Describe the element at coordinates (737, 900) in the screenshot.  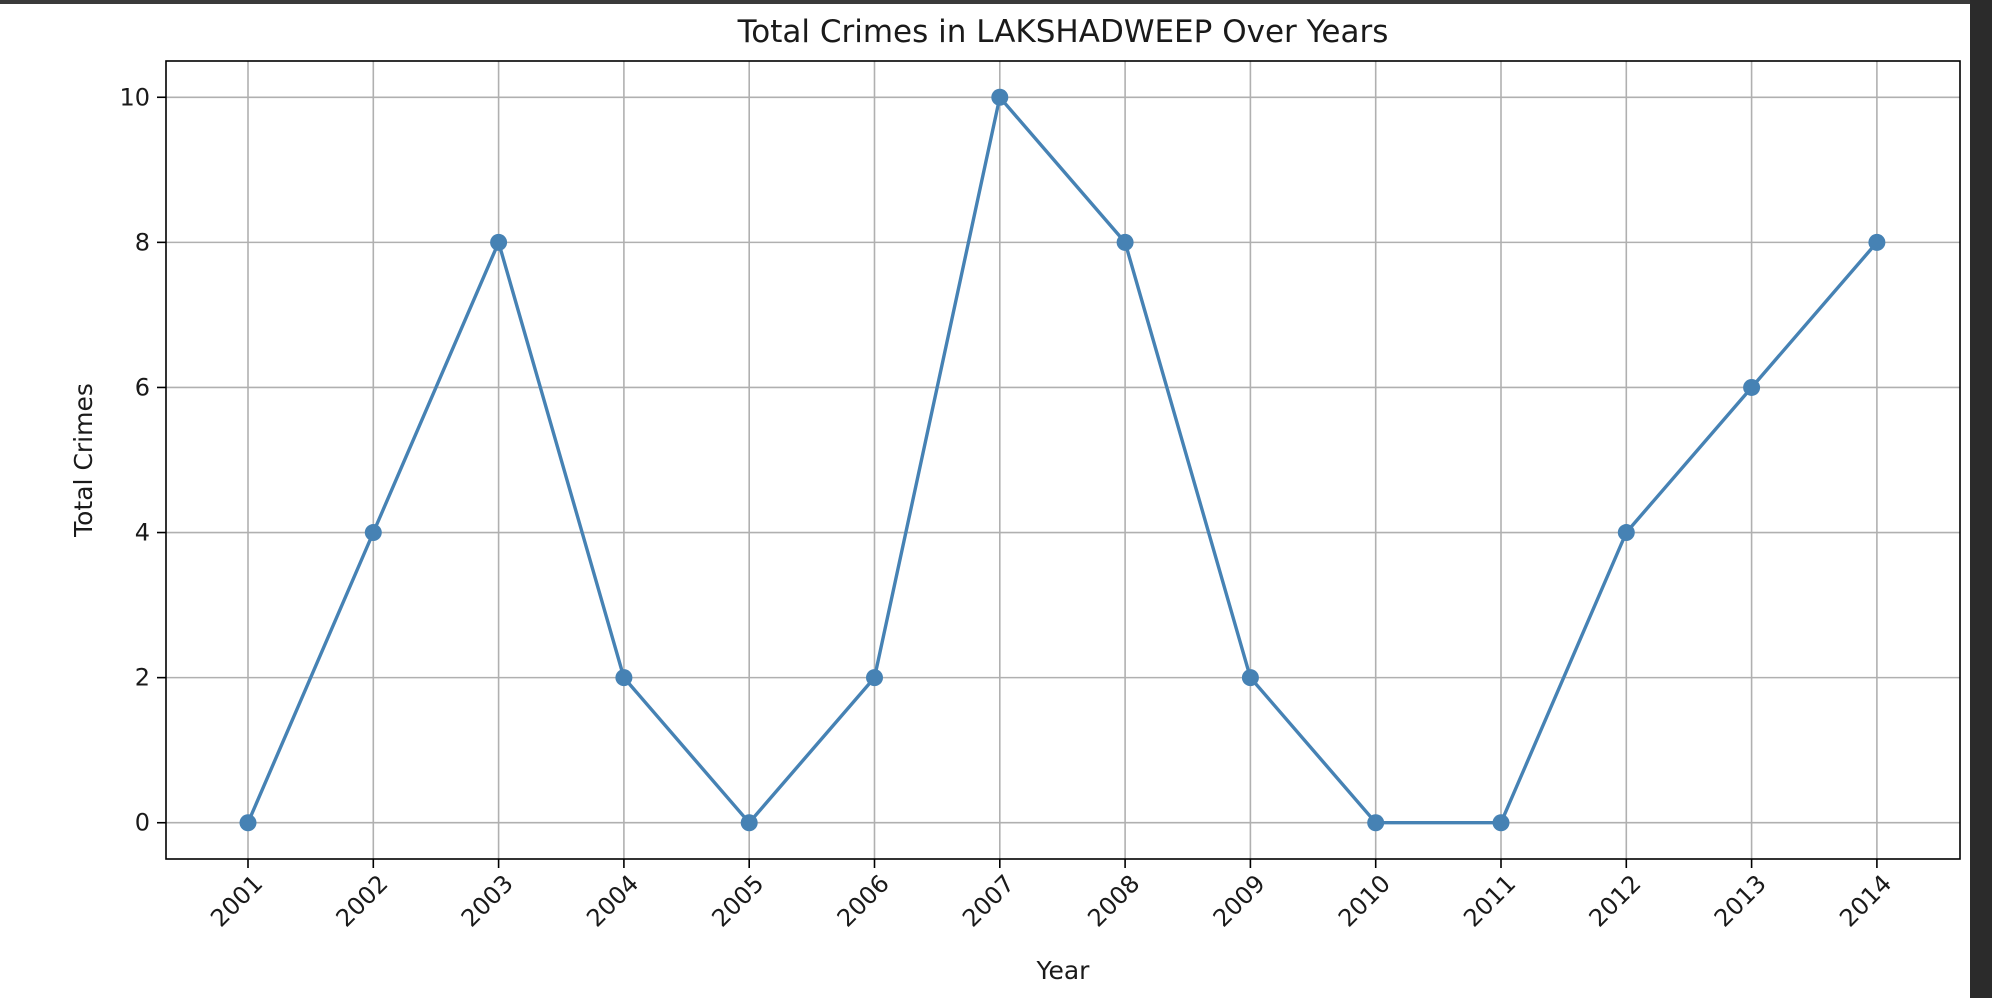
I see `x-tick-label: 2005` at that location.